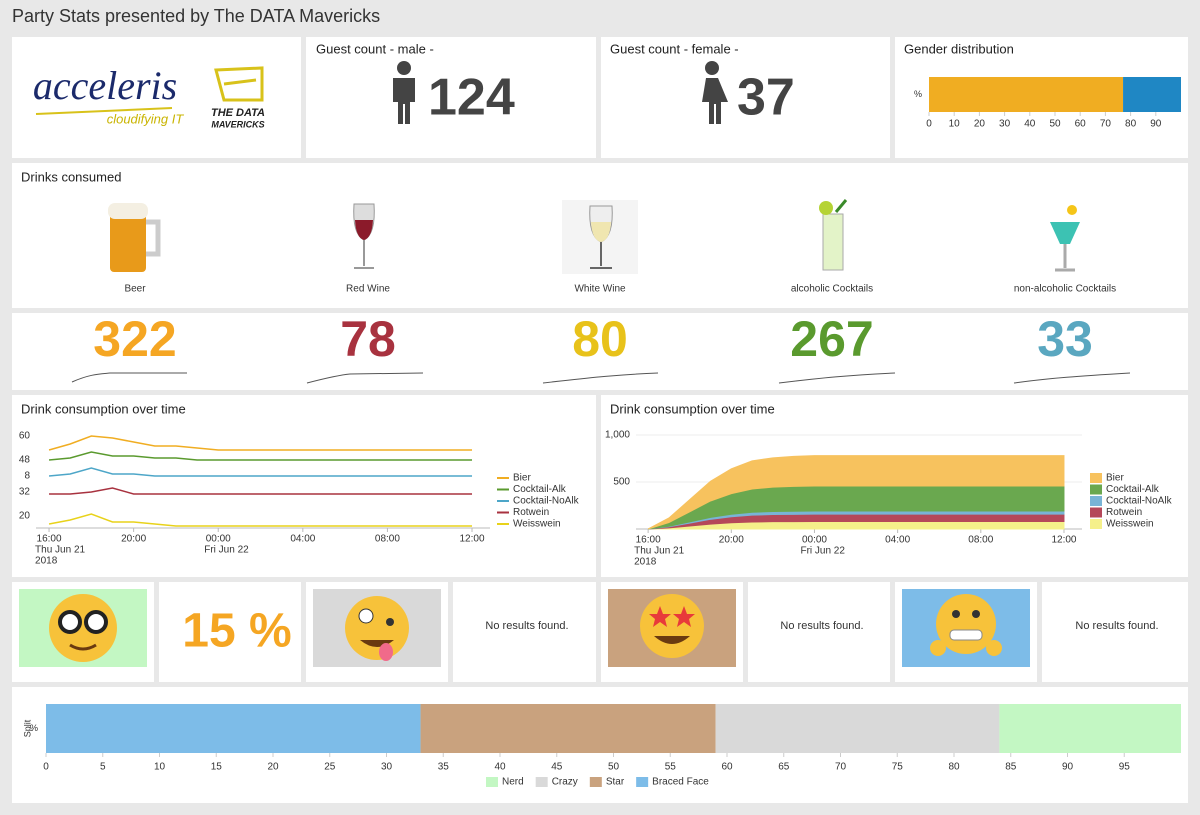 Image resolution: width=1200 pixels, height=815 pixels. Describe the element at coordinates (71, 176) in the screenshot. I see `panel-title: Drinks consumed` at that location.